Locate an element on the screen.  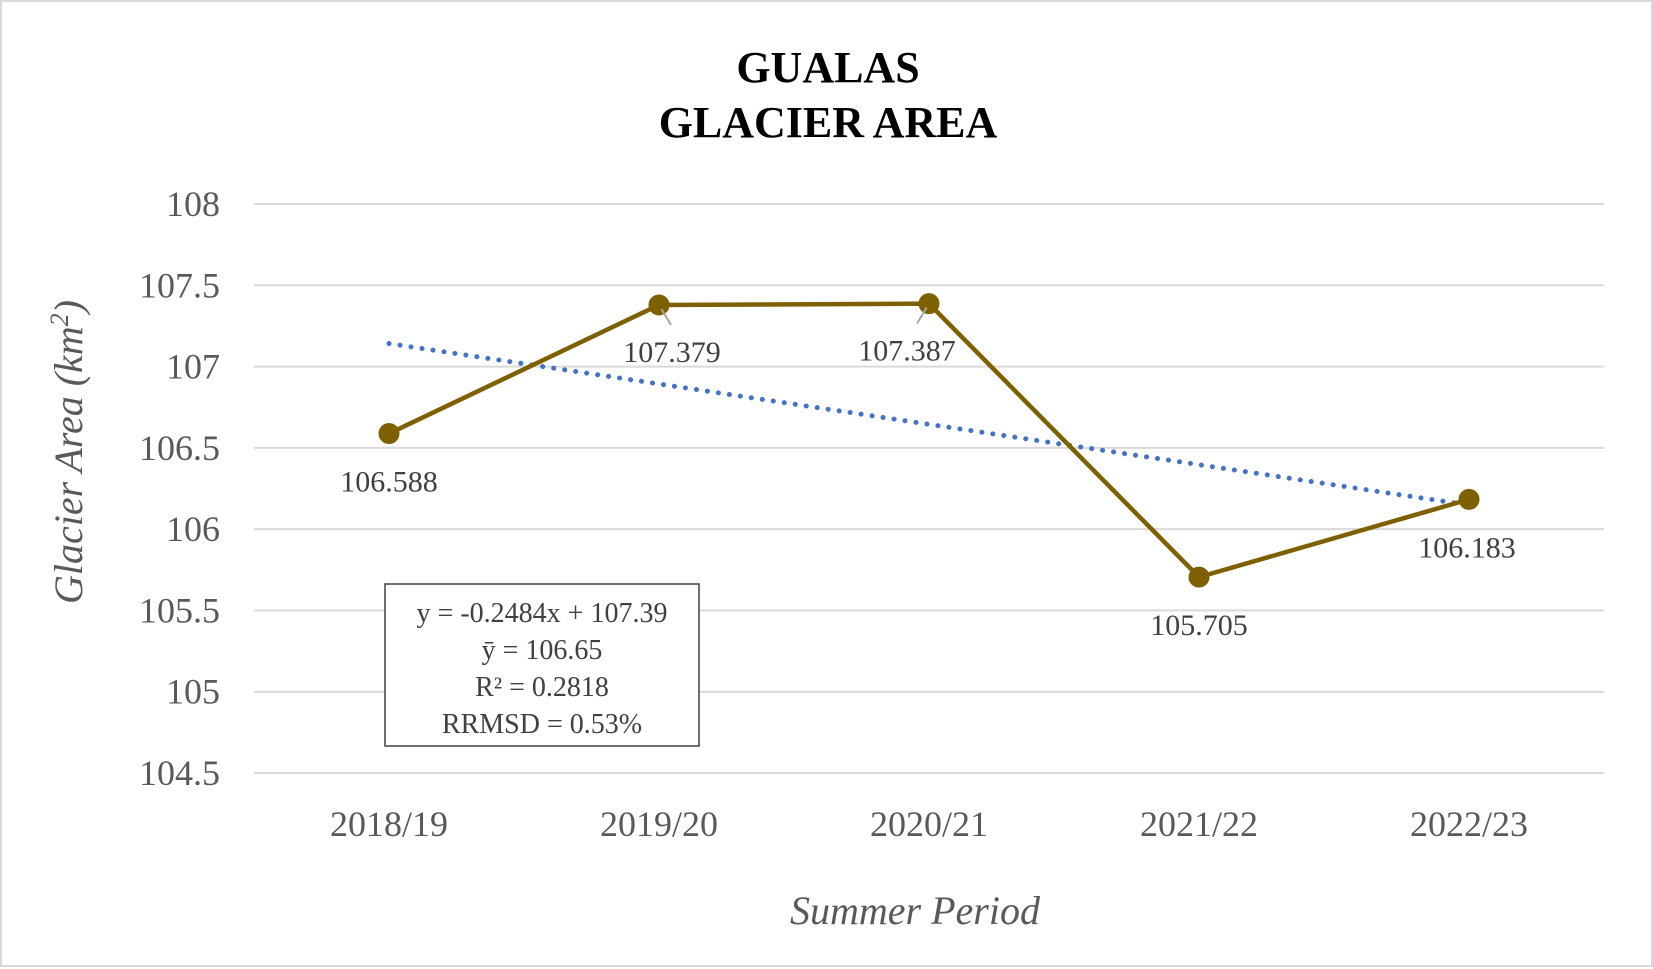
y-tick-label: 108 is located at coordinates (193, 204).